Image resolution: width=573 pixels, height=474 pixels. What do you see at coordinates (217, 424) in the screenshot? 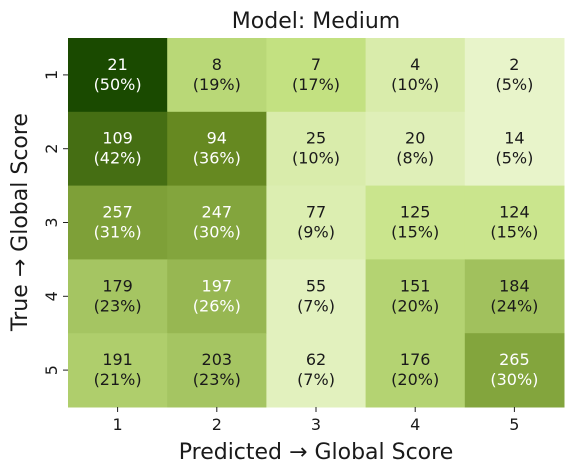
I see `x-tick-label: 2` at bounding box center [217, 424].